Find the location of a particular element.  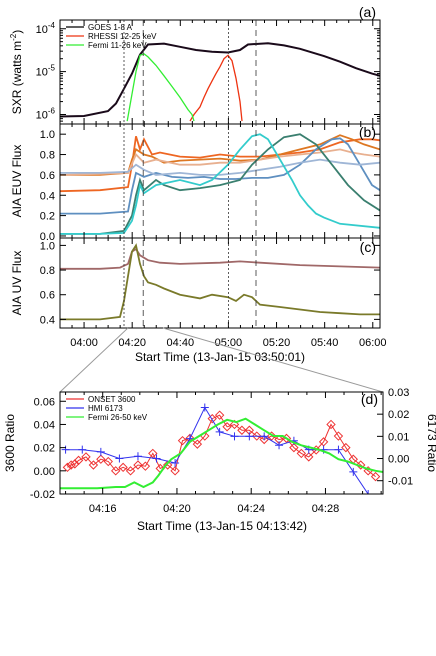

panel-d-y-tick-right-label-1: 0.02 is located at coordinates (398, 415).